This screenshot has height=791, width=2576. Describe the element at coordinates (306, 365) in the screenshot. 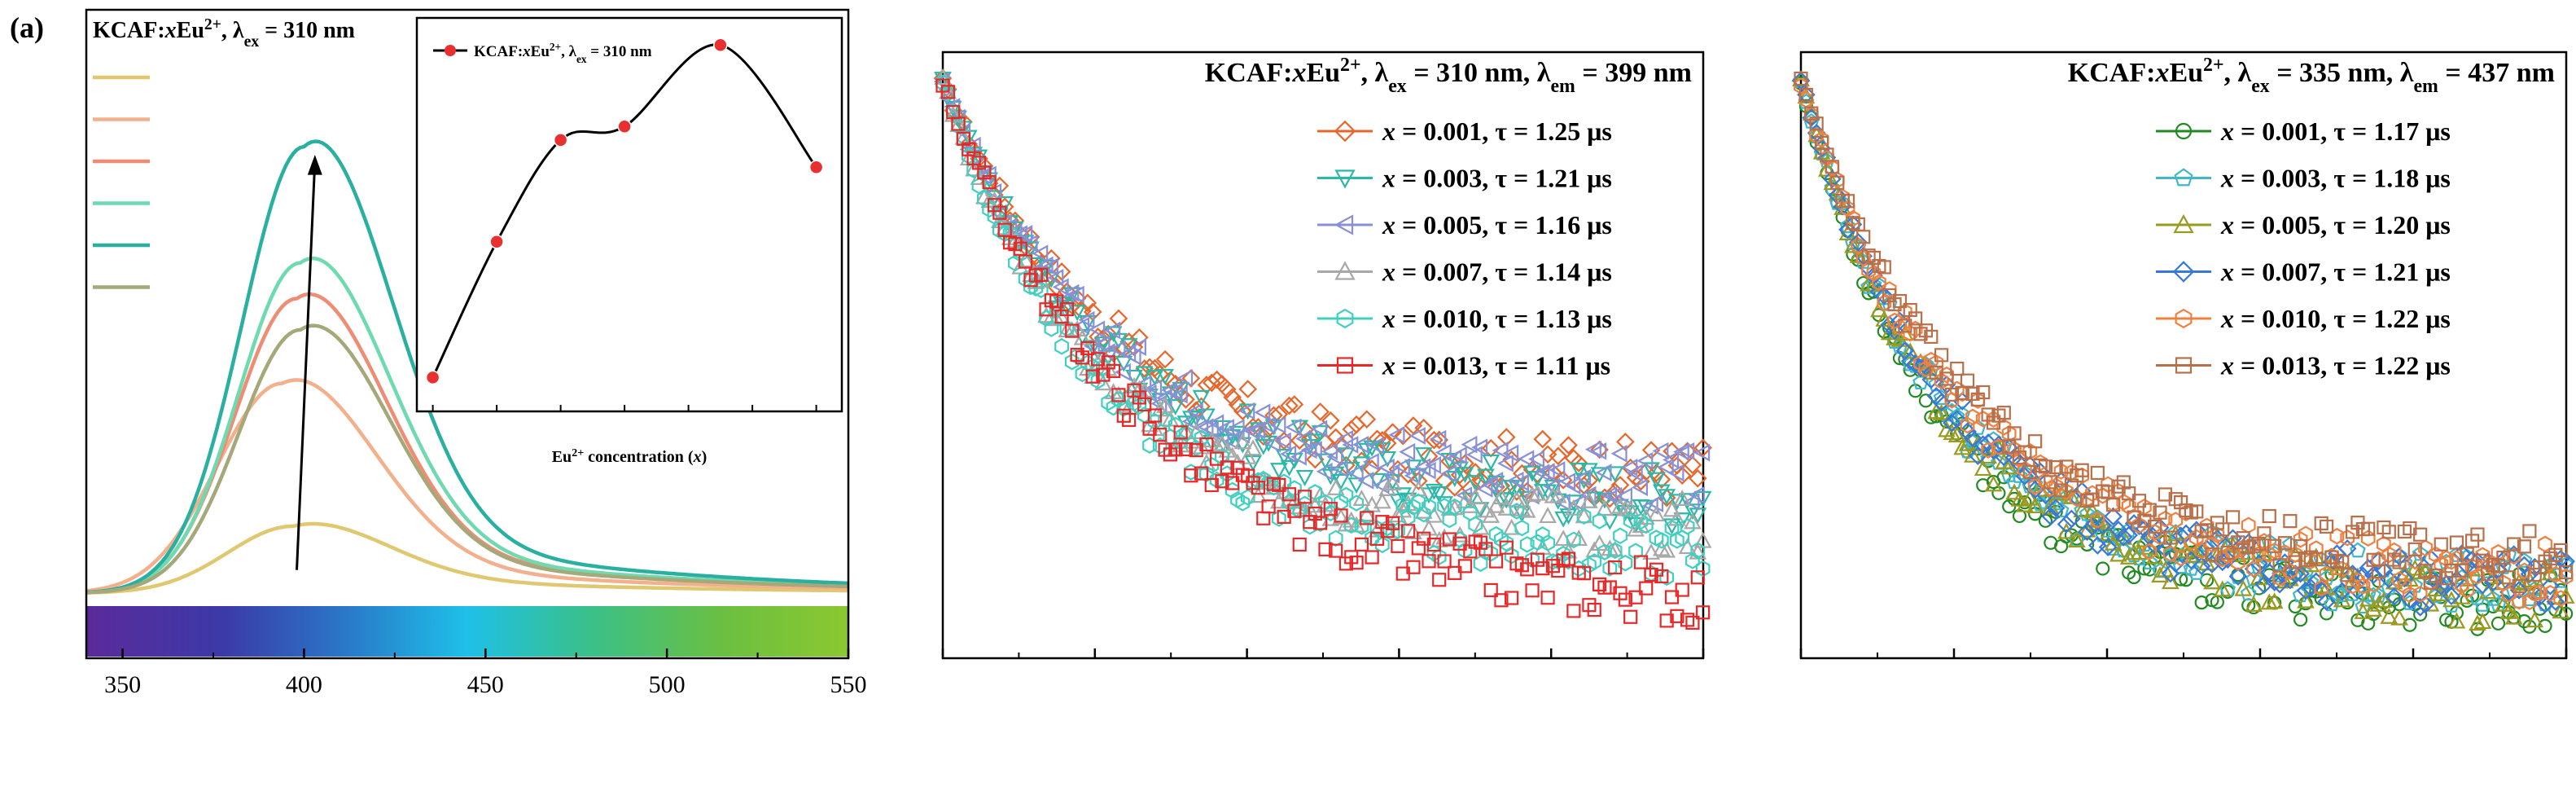

I see `trend-arrow-line` at that location.